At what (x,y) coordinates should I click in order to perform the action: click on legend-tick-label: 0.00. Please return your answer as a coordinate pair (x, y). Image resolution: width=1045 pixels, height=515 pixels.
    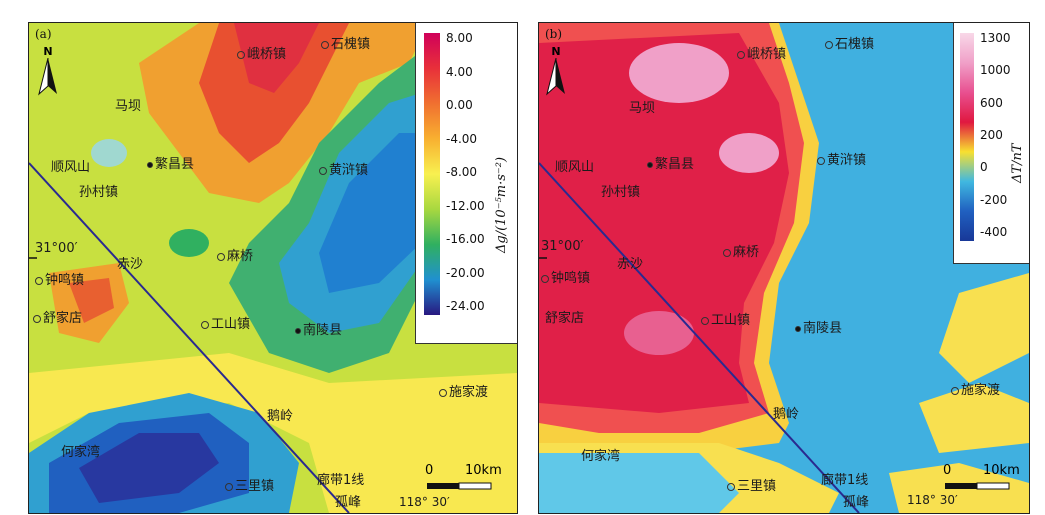
    Looking at the image, I should click on (459, 105).